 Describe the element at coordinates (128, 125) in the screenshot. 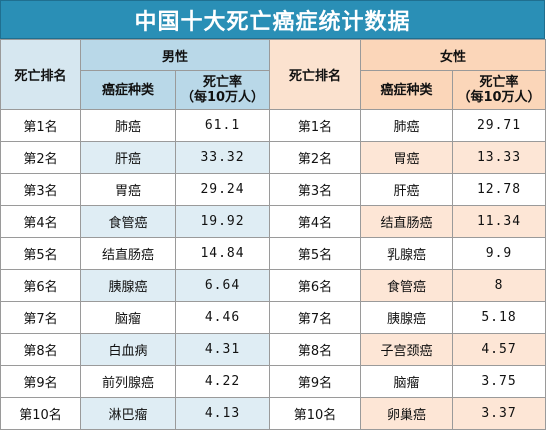

I see `male-cancer-type-cell: 肺癌` at that location.